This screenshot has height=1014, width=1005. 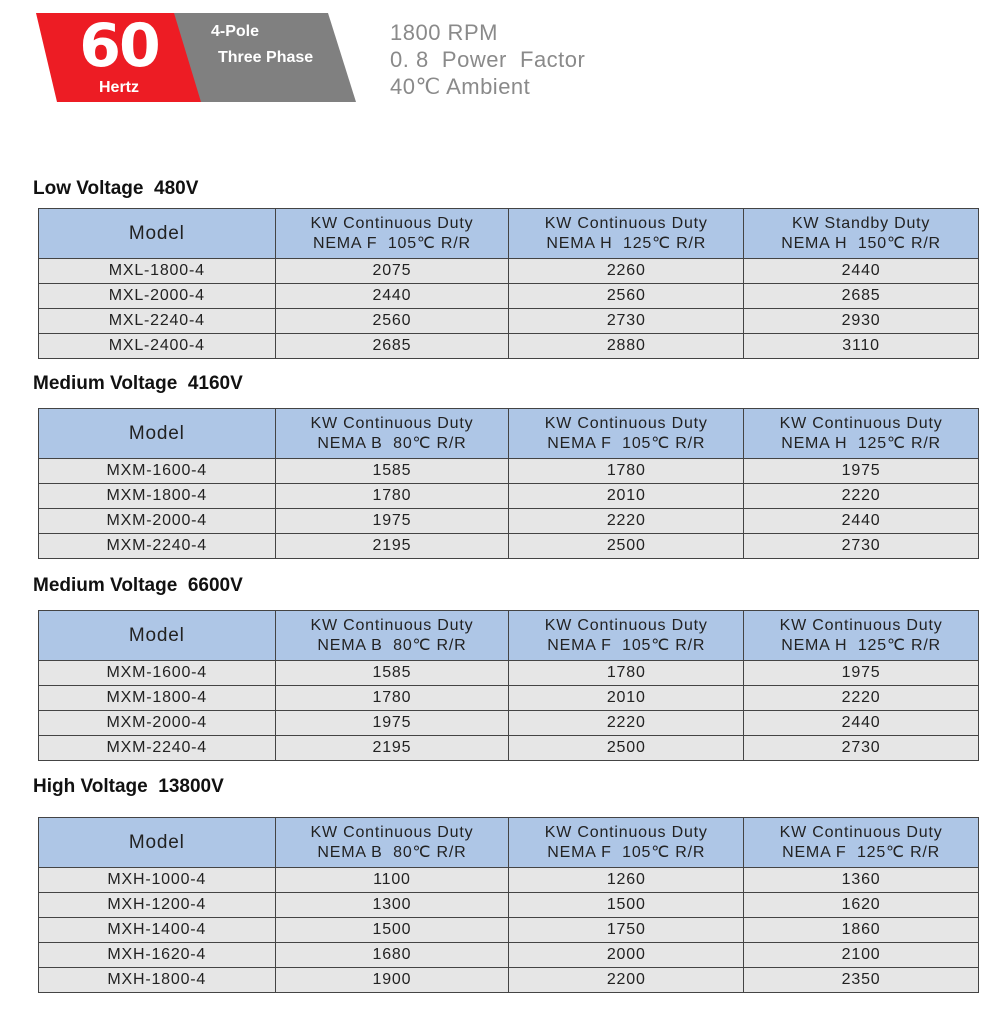 What do you see at coordinates (392, 905) in the screenshot?
I see `kw-cell: 1300` at bounding box center [392, 905].